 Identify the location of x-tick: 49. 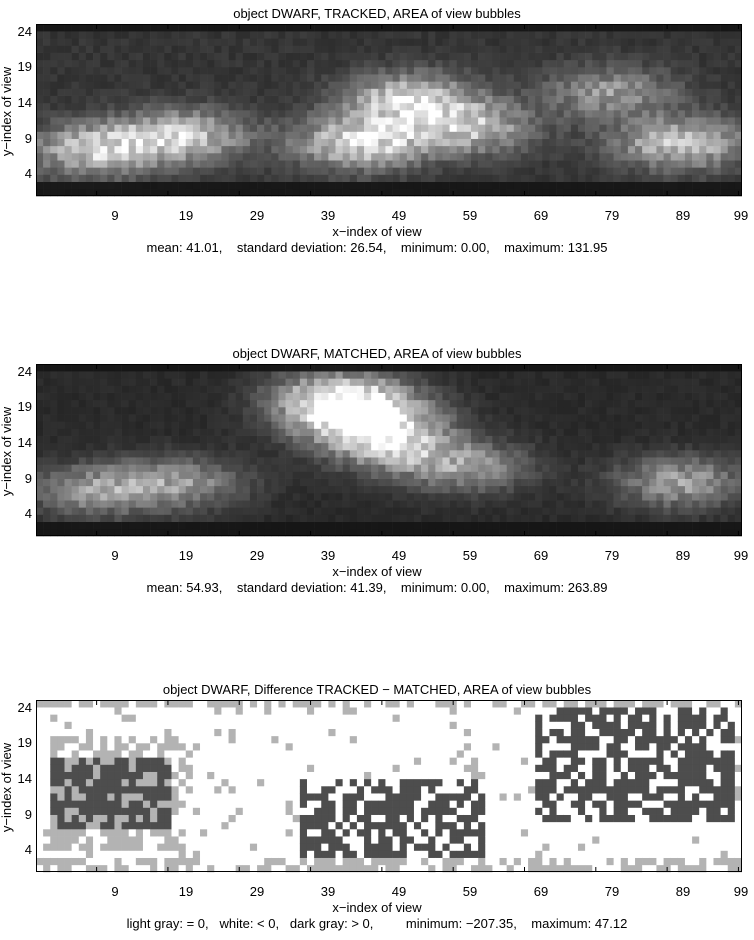
(399, 555).